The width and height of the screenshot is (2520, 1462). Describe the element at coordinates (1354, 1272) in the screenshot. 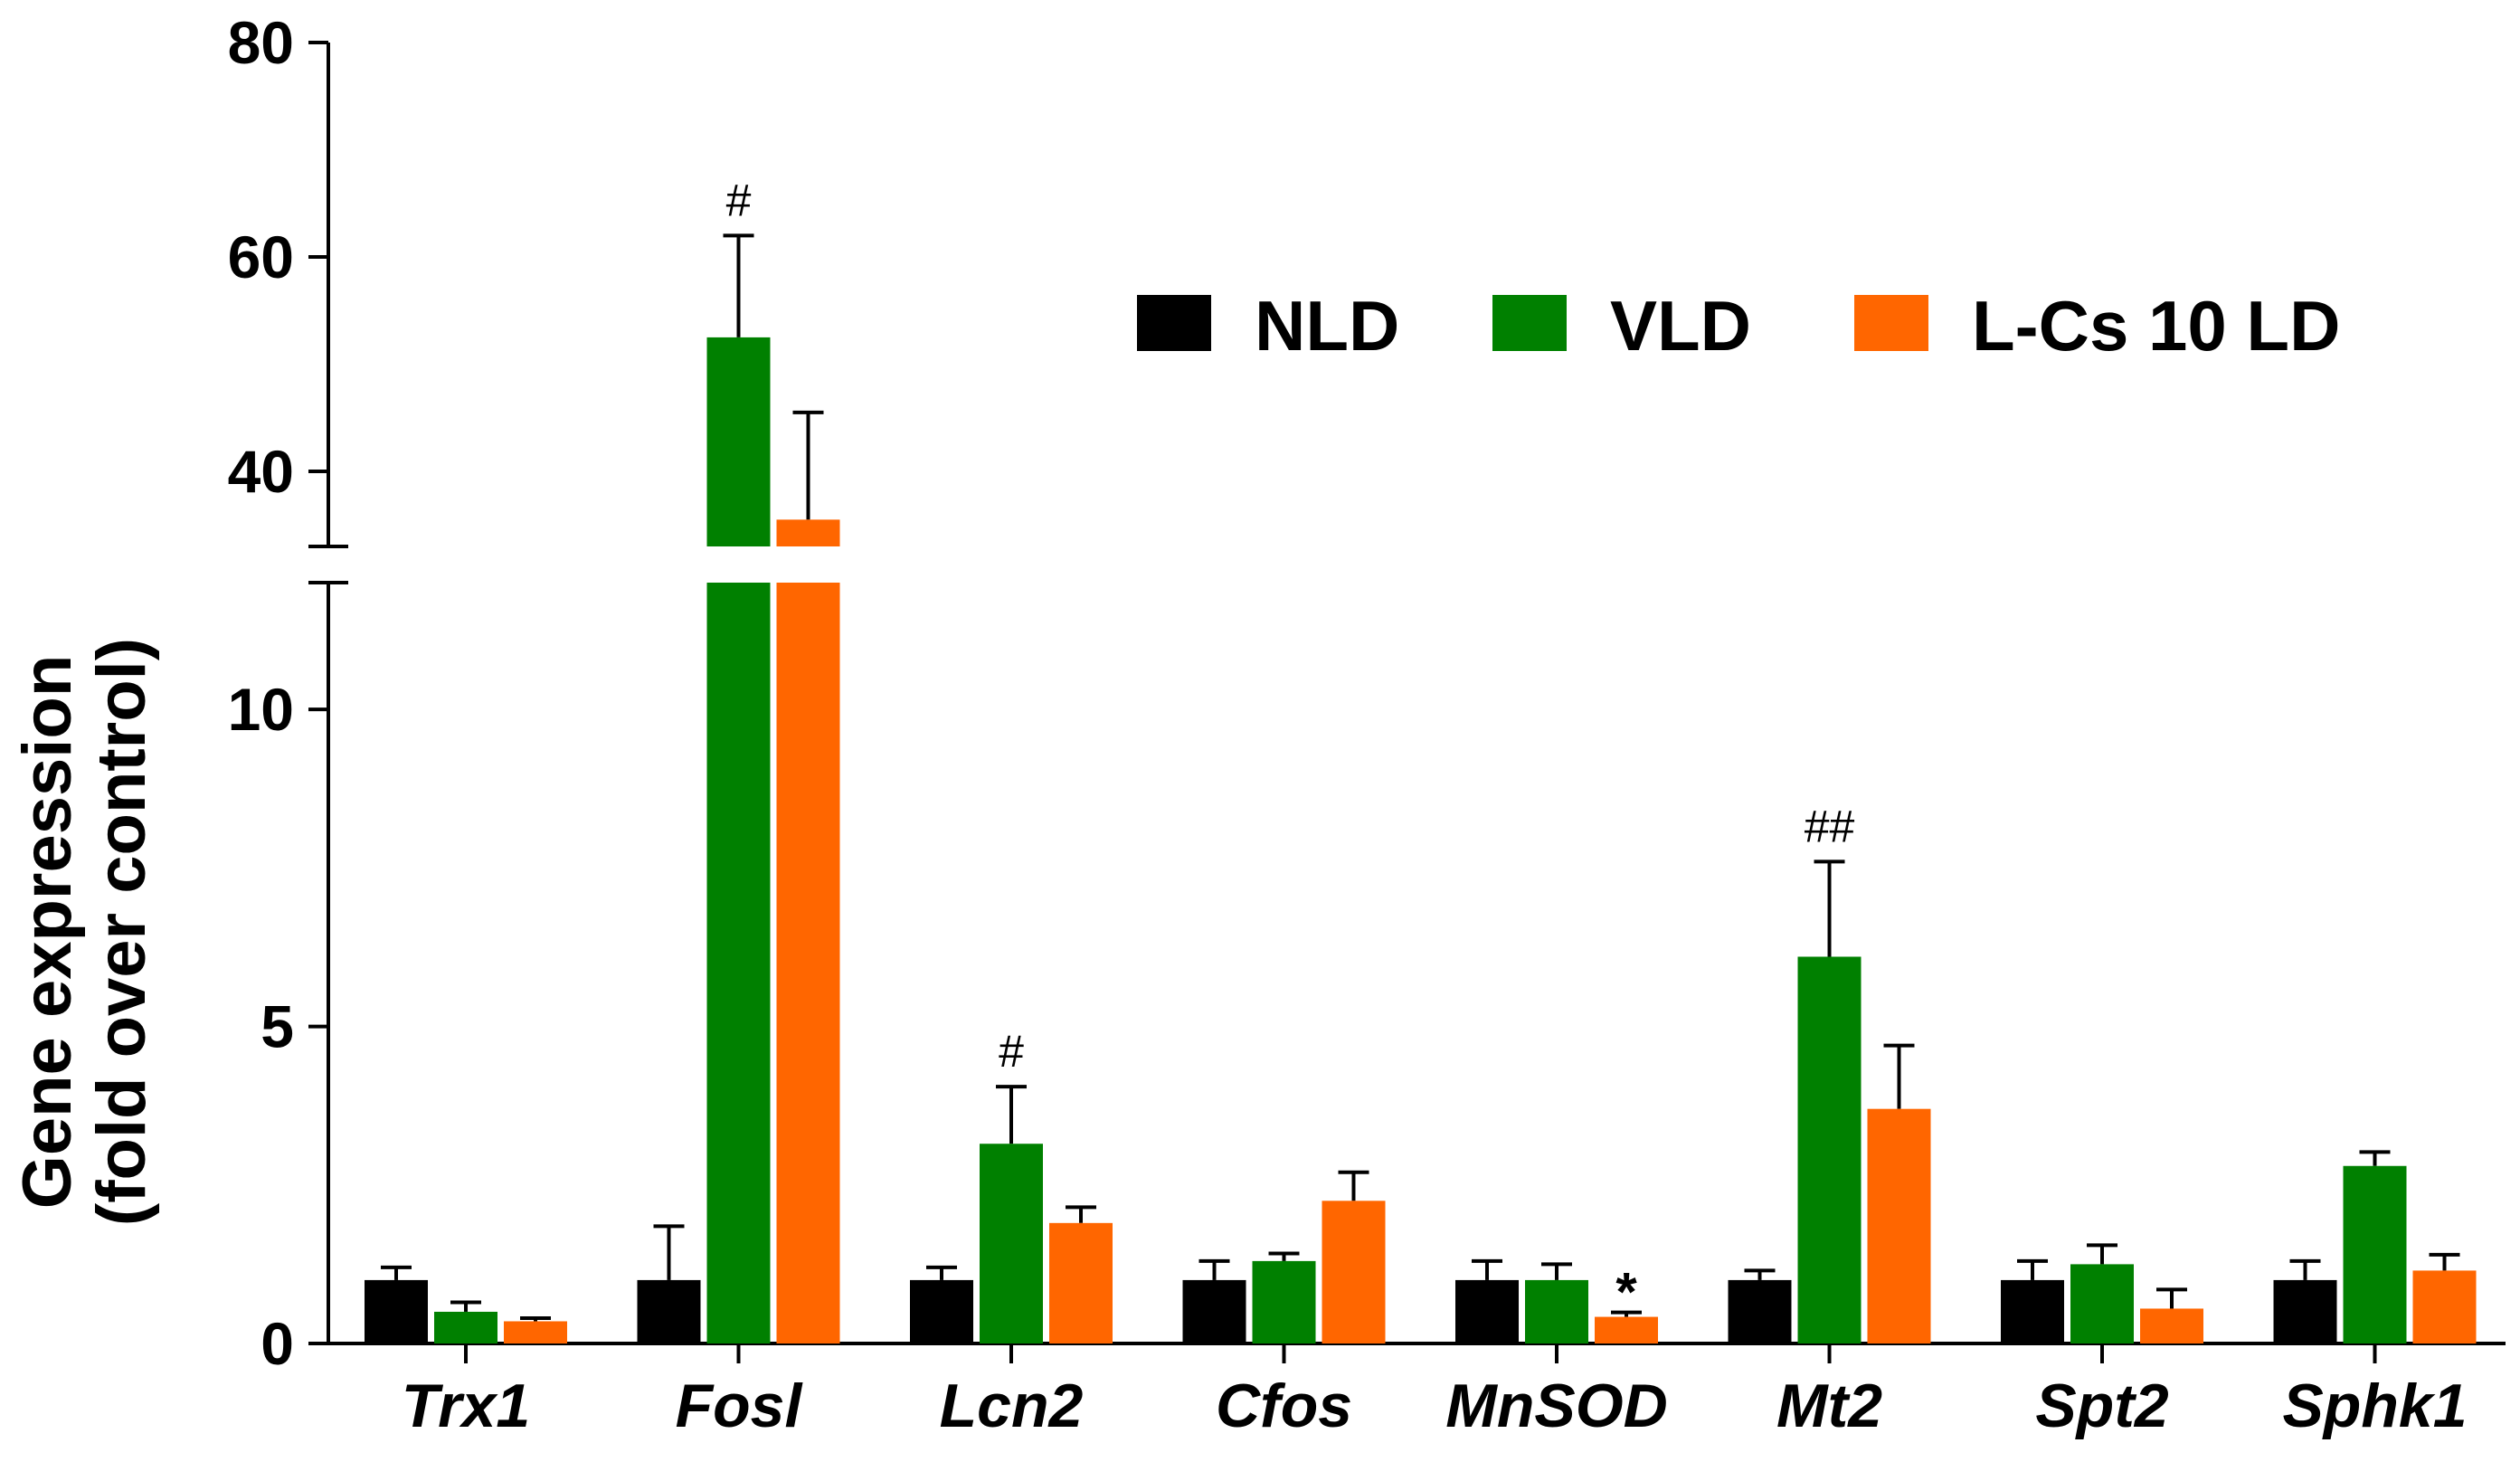

I see `bar-Cfos-L-Cs-10-LD` at that location.